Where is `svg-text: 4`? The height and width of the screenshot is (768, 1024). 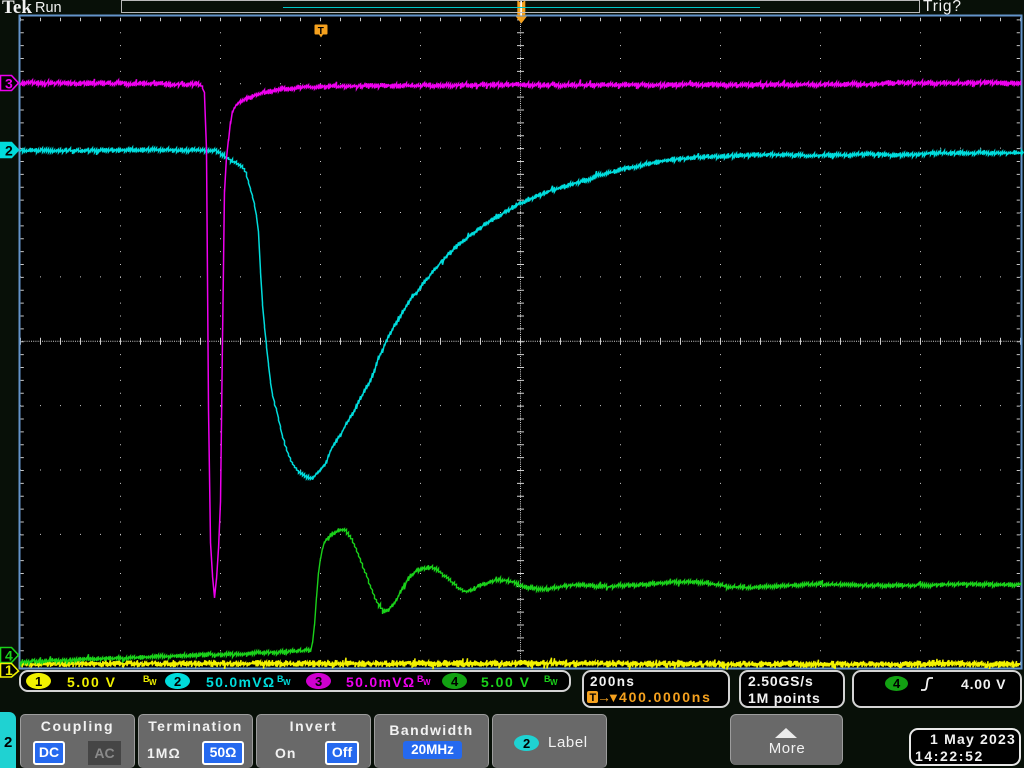
svg-text: 4 is located at coordinates (9, 656).